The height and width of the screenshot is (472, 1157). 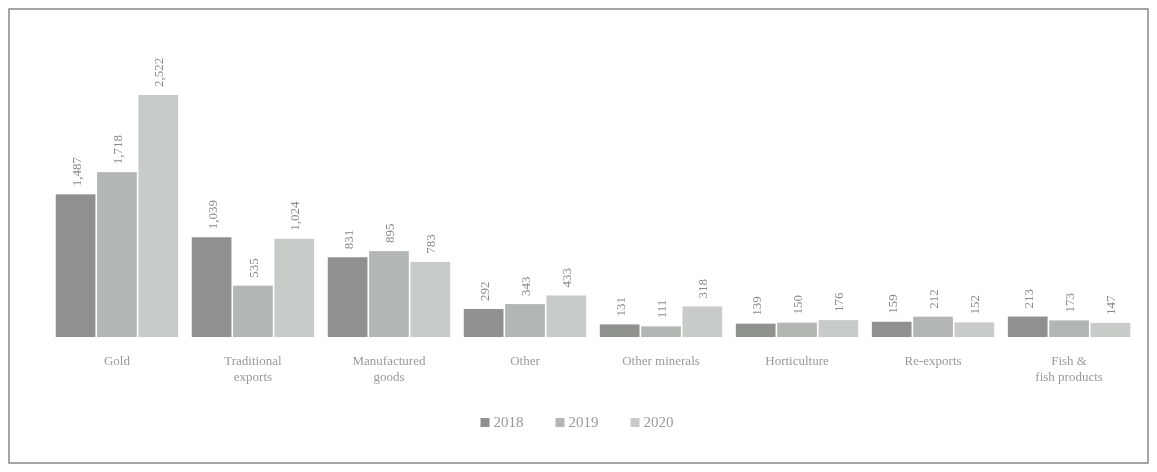 What do you see at coordinates (703, 288) in the screenshot?
I see `data-label: 318` at bounding box center [703, 288].